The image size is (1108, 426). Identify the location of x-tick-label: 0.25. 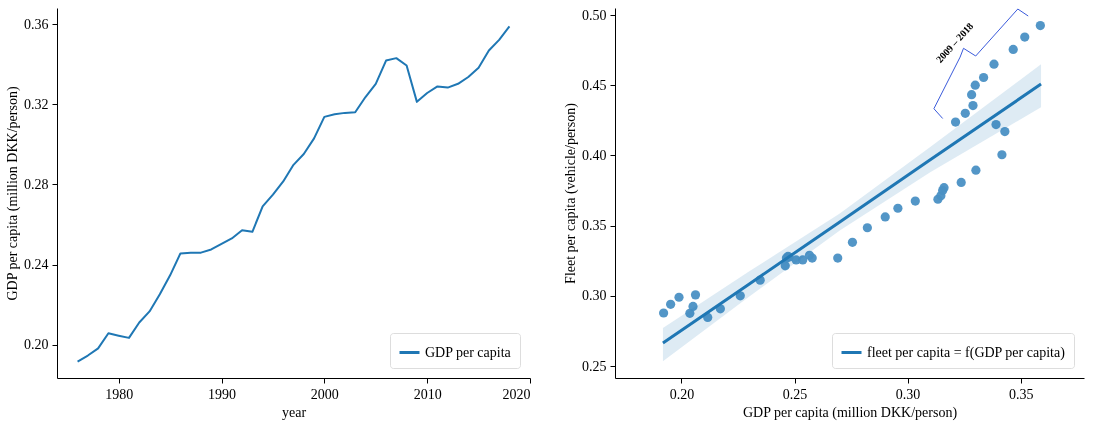
(795, 394).